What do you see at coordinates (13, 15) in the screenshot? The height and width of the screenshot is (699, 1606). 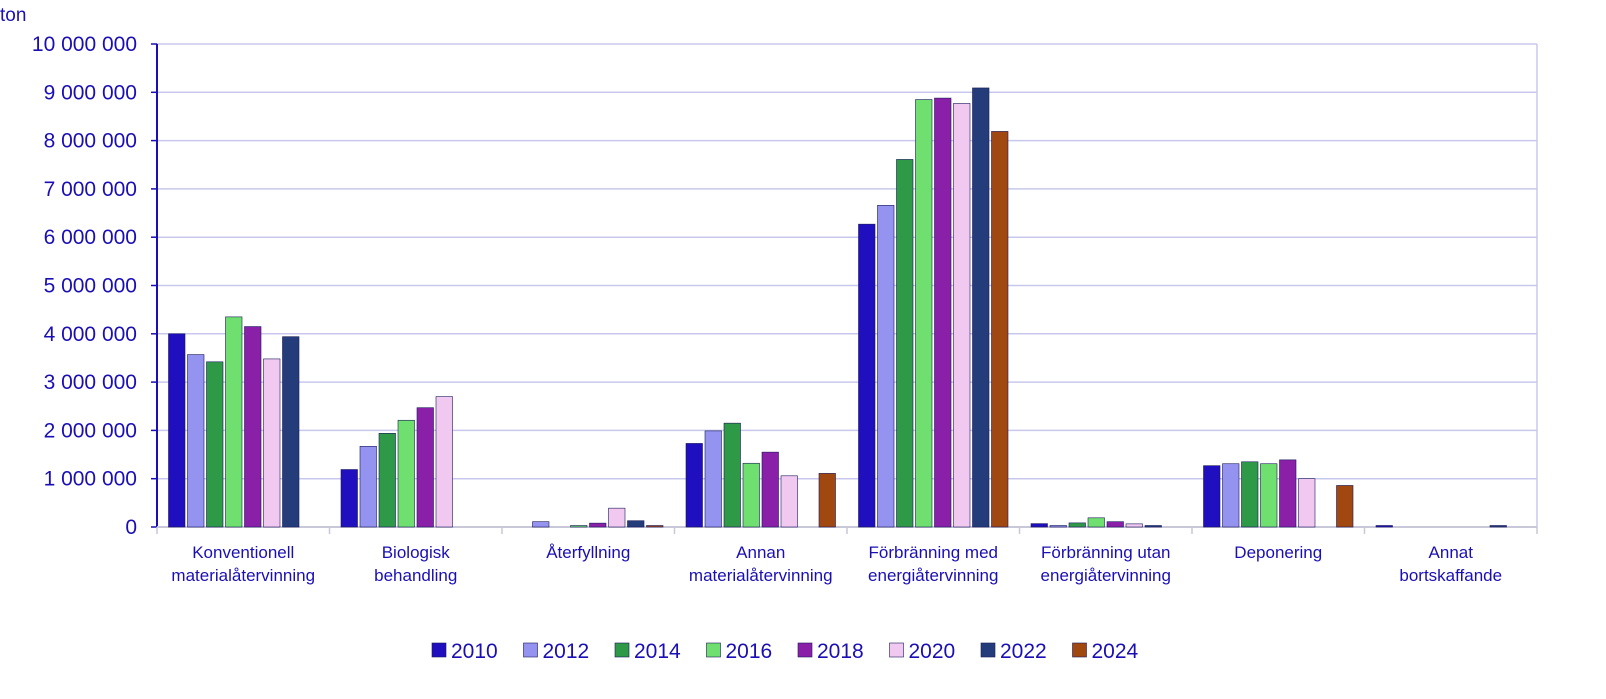 I see `y-axis-unit-label: ton` at bounding box center [13, 15].